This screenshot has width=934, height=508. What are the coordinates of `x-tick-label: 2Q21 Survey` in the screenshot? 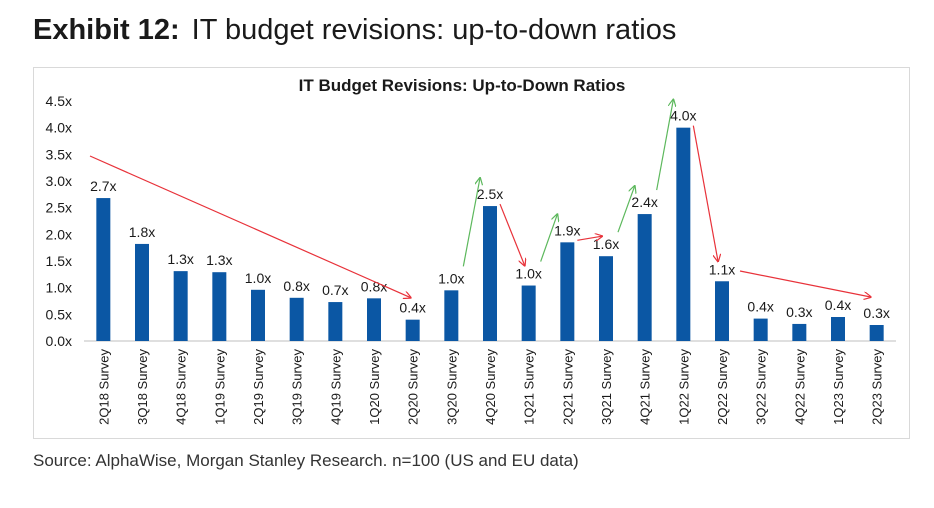 It's located at (567, 387).